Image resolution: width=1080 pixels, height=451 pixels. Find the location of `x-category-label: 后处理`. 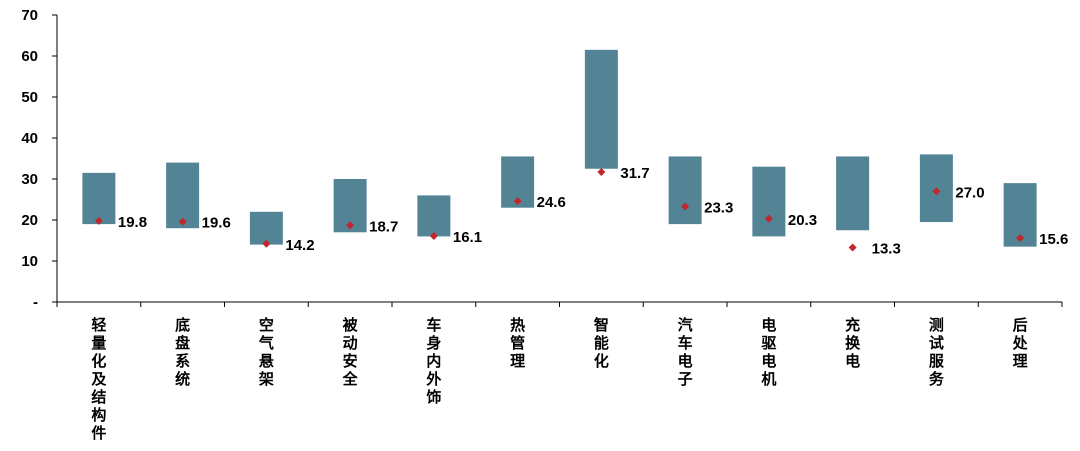

x-category-label: 后处理 is located at coordinates (1020, 343).